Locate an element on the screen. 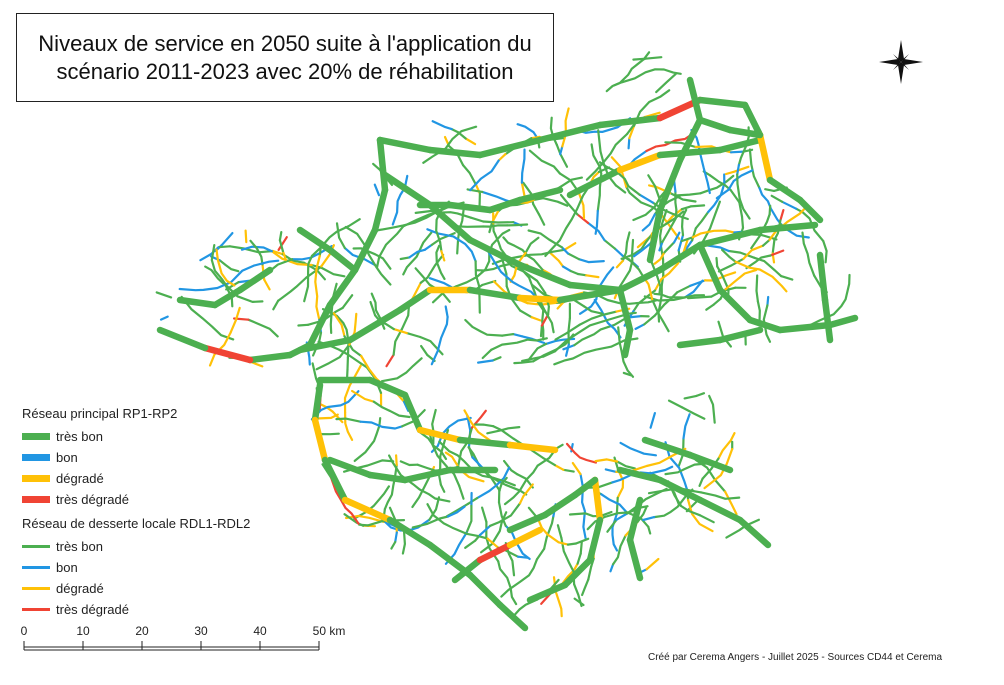 Image resolution: width=1004 pixels, height=685 pixels. scale-label: 0 is located at coordinates (24, 631).